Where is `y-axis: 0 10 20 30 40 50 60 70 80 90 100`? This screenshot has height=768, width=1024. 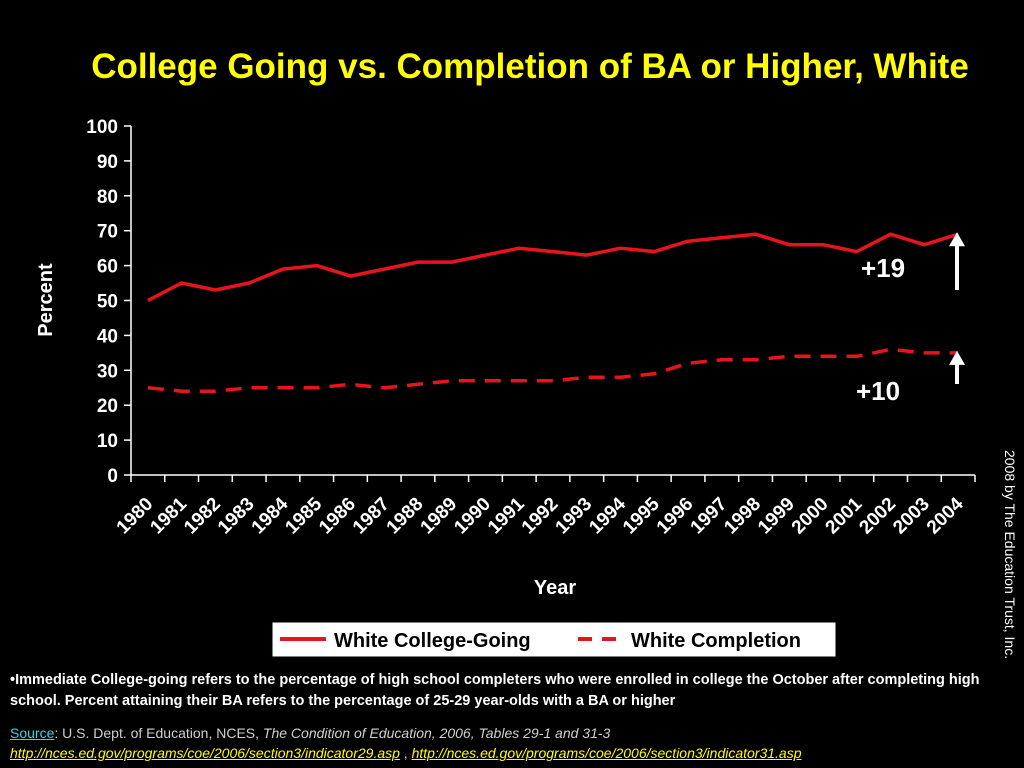
y-axis: 0 10 20 30 40 50 60 70 80 90 100 is located at coordinates (109, 302).